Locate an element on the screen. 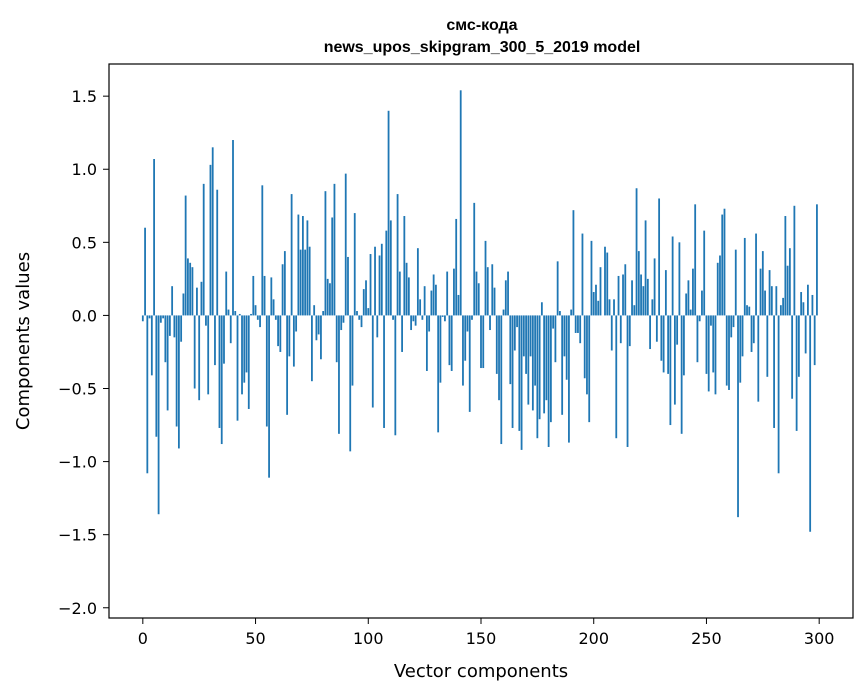 This screenshot has height=696, width=867. x-tick-label: 200 is located at coordinates (593, 638).